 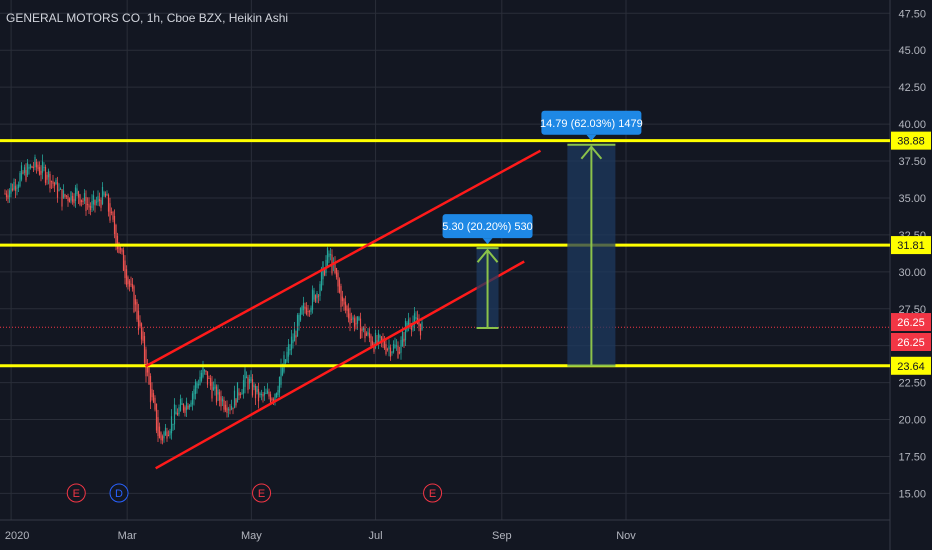 What do you see at coordinates (119, 494) in the screenshot?
I see `event-marker-label: D` at bounding box center [119, 494].